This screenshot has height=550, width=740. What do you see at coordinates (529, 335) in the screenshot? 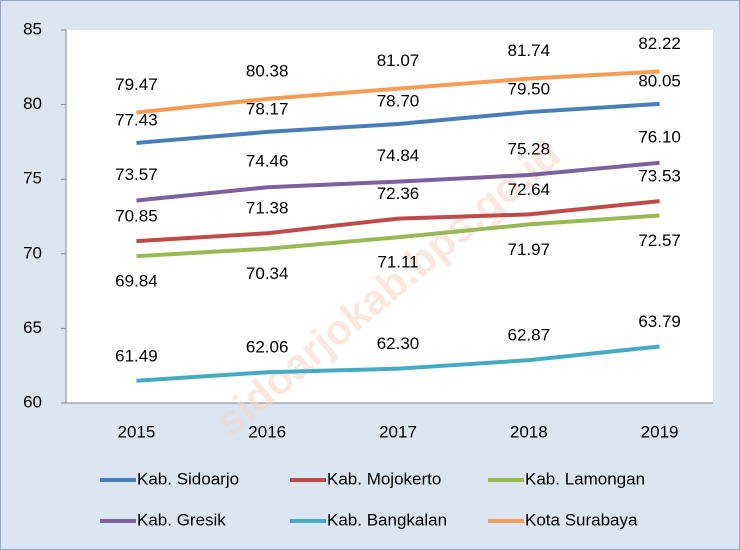
I see `data-label: 62.87` at bounding box center [529, 335].